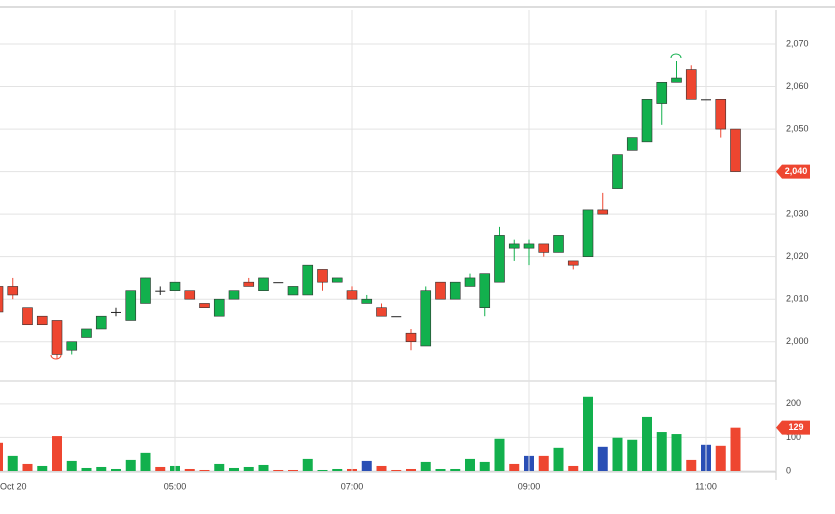 The image size is (835, 514). Describe the element at coordinates (796, 171) in the screenshot. I see `badge-label: 2,040` at that location.